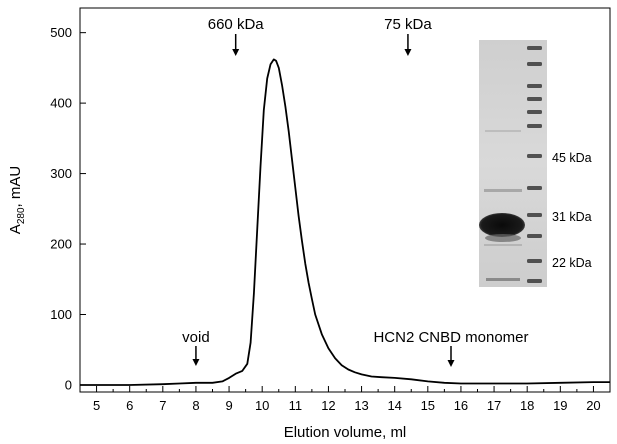  What do you see at coordinates (96, 405) in the screenshot?
I see `x-tick-label: 5` at bounding box center [96, 405].